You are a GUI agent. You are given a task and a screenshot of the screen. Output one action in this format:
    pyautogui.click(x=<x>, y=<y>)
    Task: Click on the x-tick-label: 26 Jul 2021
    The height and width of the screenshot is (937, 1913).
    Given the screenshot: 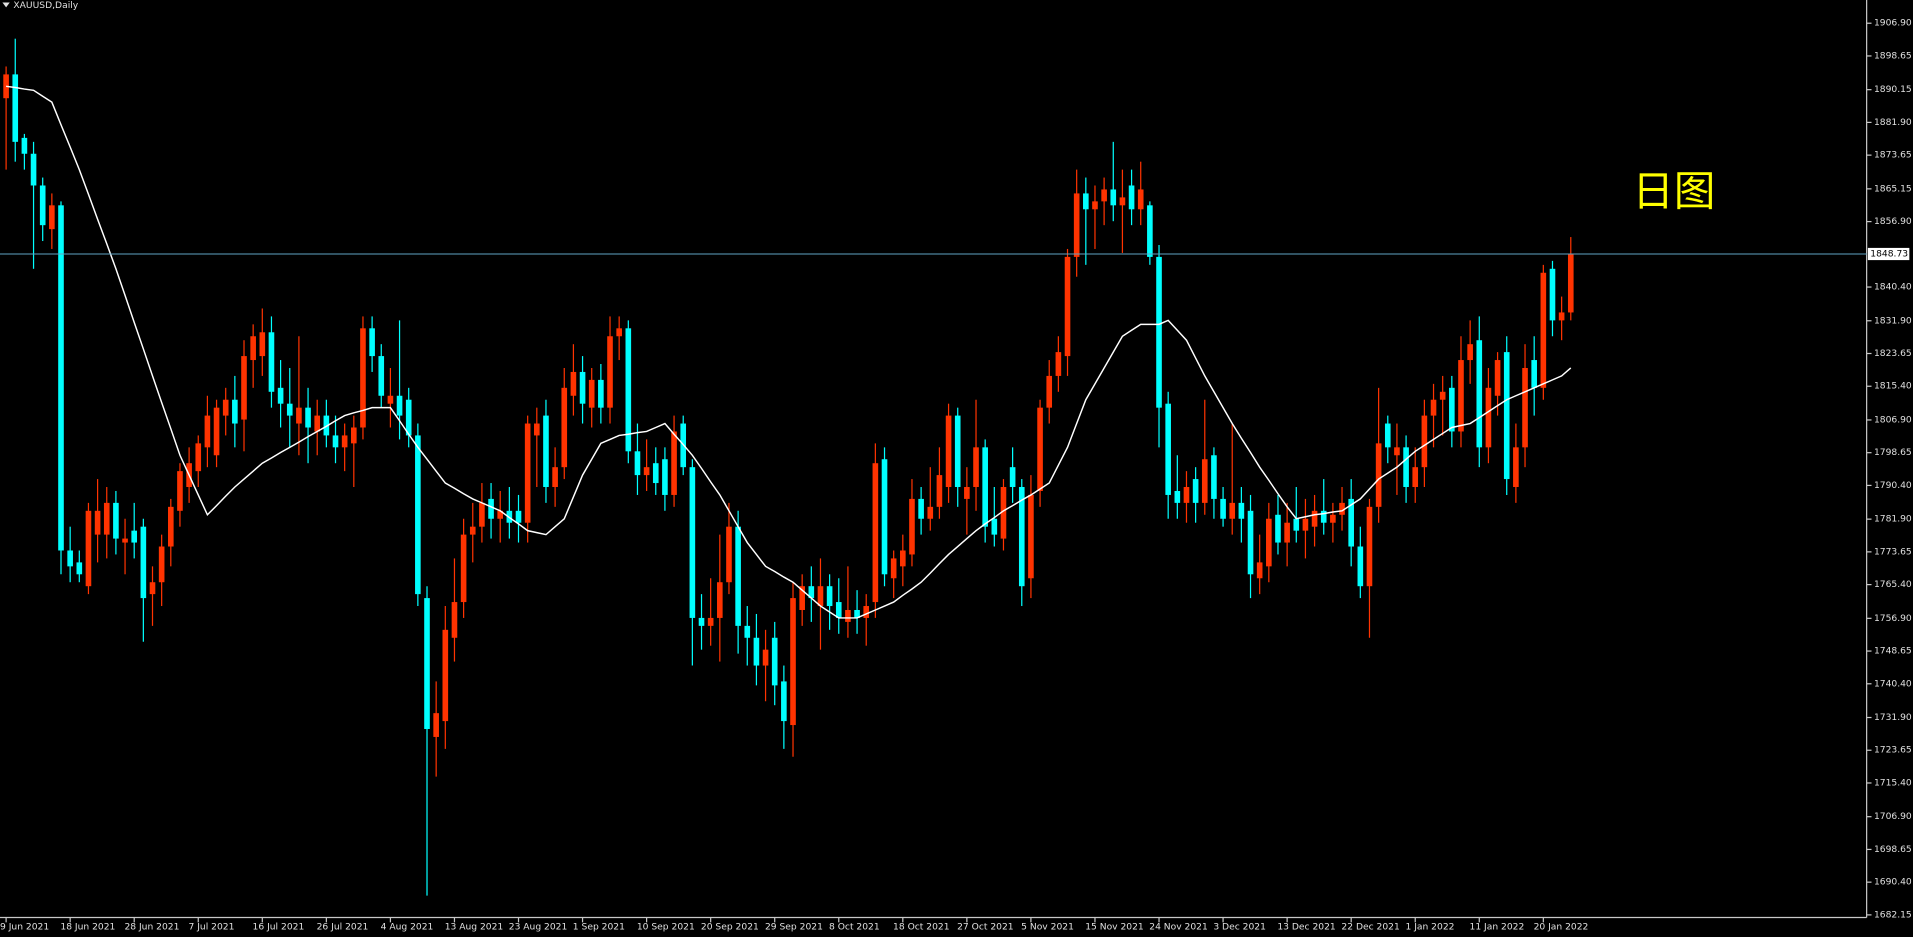 What is the action you would take?
    pyautogui.click(x=343, y=928)
    